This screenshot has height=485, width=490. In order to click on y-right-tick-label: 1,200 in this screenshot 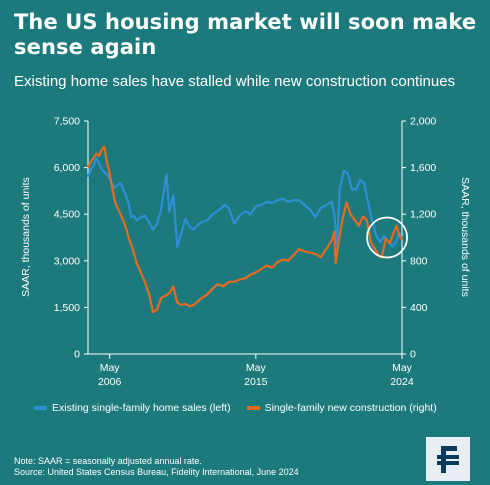, I will do `click(423, 215)`.